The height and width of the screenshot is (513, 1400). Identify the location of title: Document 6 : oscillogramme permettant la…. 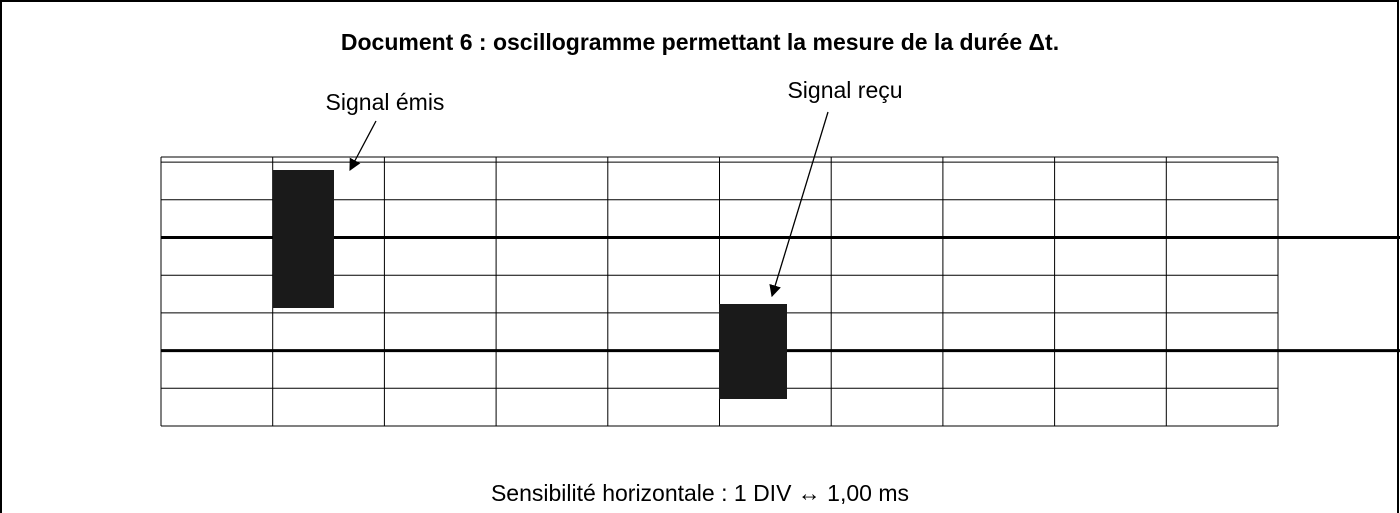
(700, 42).